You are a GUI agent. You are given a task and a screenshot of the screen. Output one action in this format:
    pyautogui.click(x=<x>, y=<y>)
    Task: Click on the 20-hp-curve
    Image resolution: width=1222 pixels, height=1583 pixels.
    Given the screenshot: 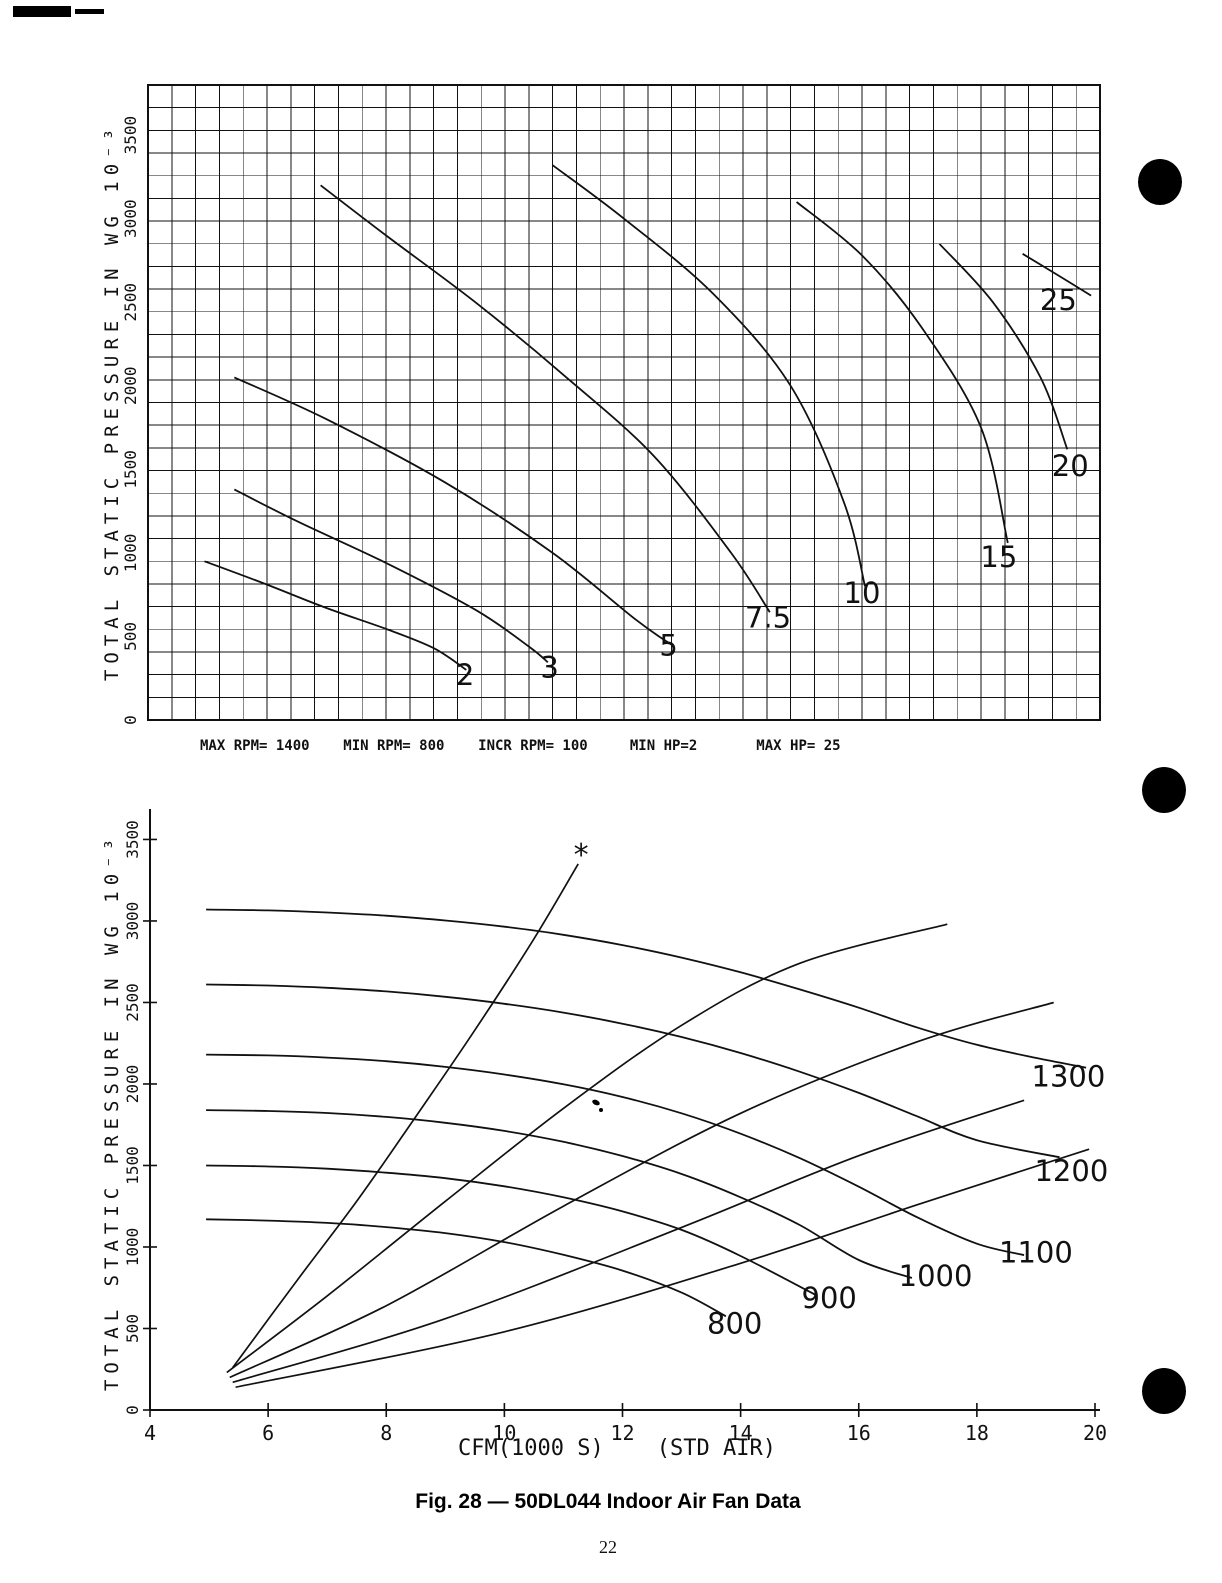 What is the action you would take?
    pyautogui.click(x=1003, y=346)
    